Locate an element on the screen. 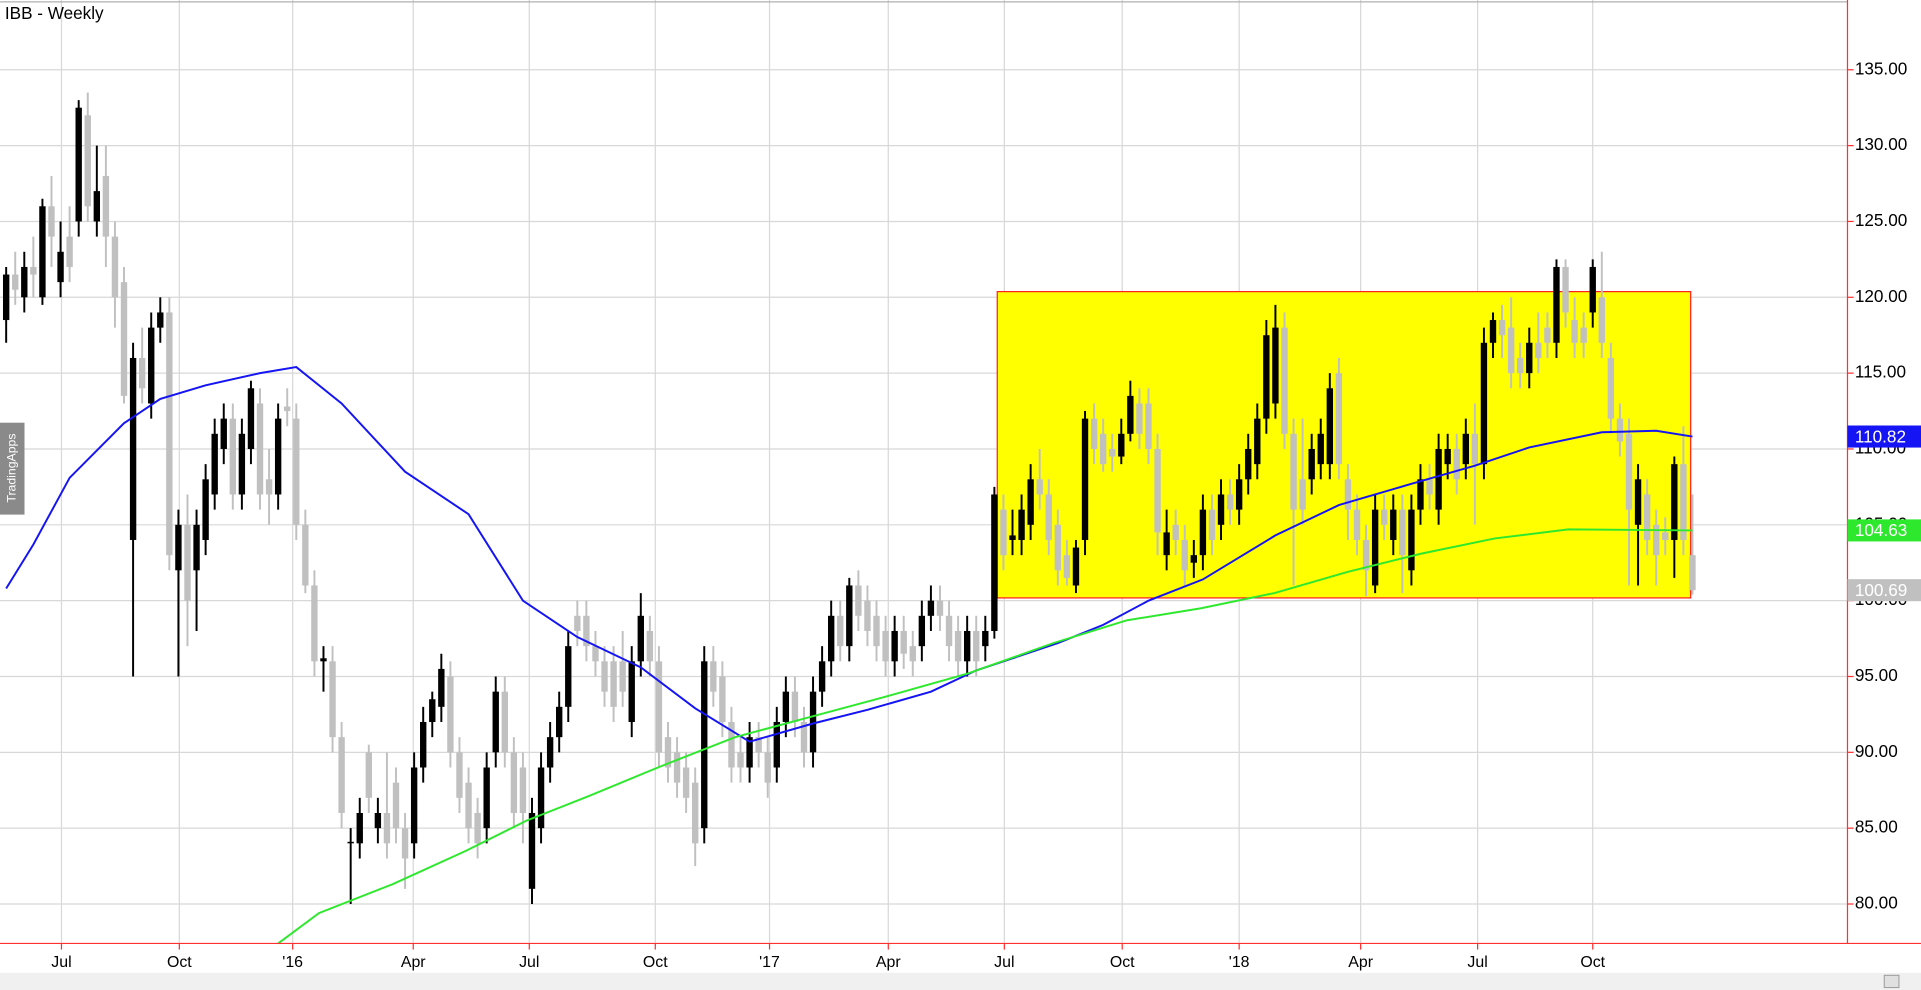 The height and width of the screenshot is (990, 1921). y-tick-label: 135.00 is located at coordinates (1881, 68).